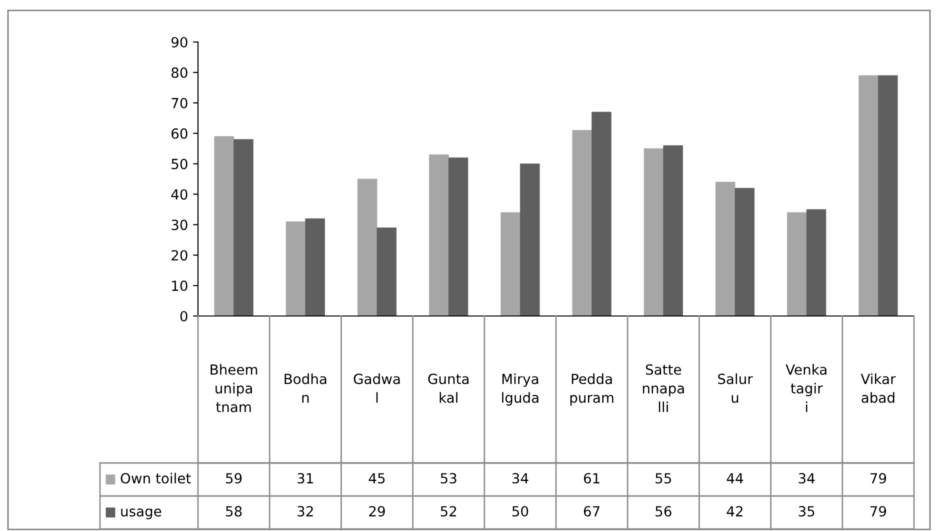 This screenshot has width=938, height=531. What do you see at coordinates (180, 72) in the screenshot?
I see `y-tick-label: 80` at bounding box center [180, 72].